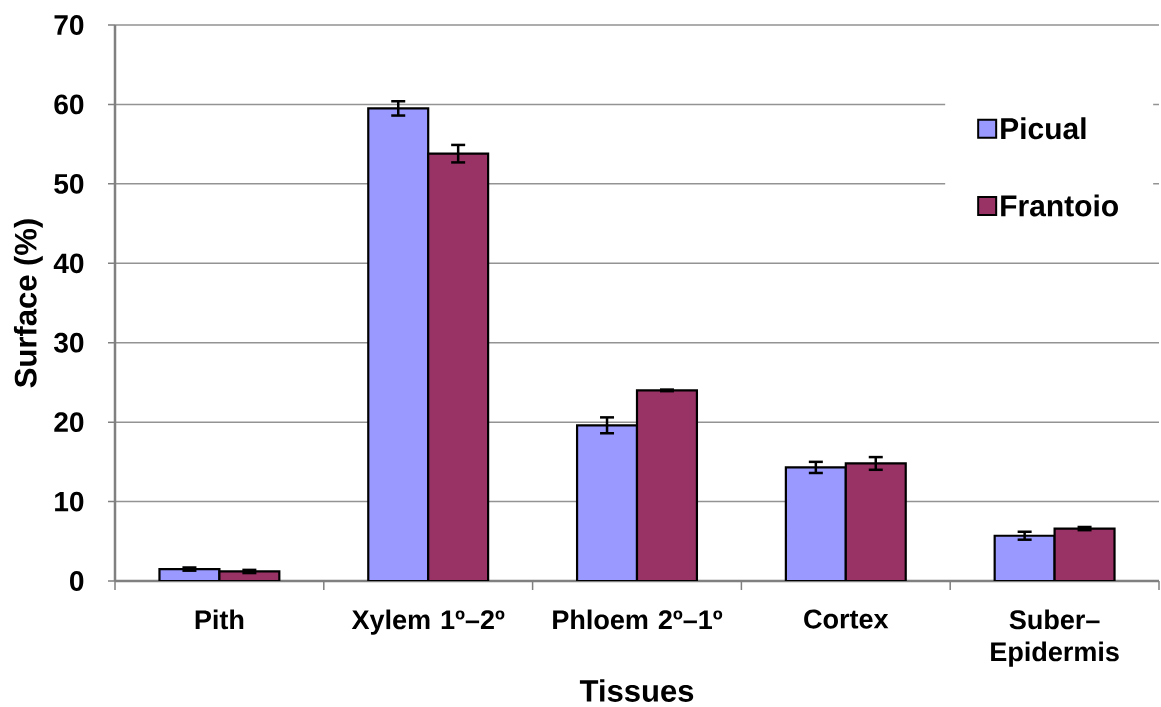 The width and height of the screenshot is (1161, 707). I want to click on legend-label: Picual, so click(1043, 128).